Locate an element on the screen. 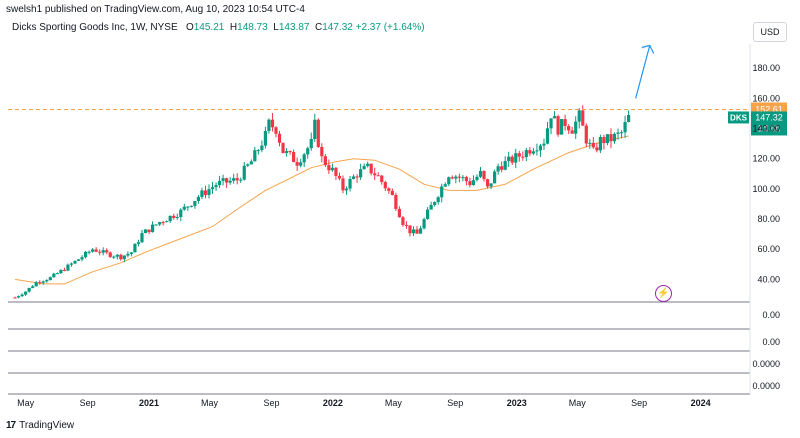 The width and height of the screenshot is (800, 438). tradingview-logo-icon: 17 is located at coordinates (11, 425).